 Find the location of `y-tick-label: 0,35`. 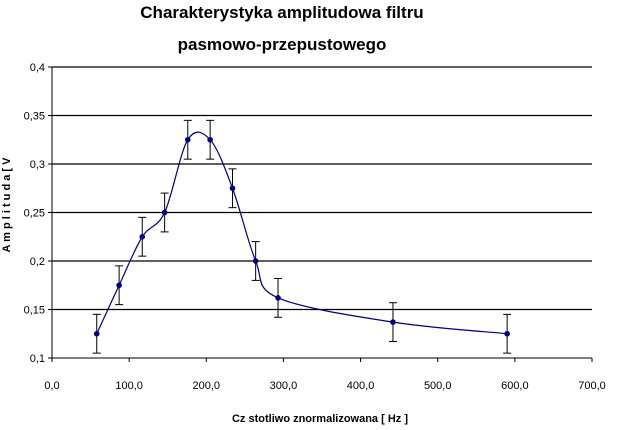

y-tick-label: 0,35 is located at coordinates (34, 117).